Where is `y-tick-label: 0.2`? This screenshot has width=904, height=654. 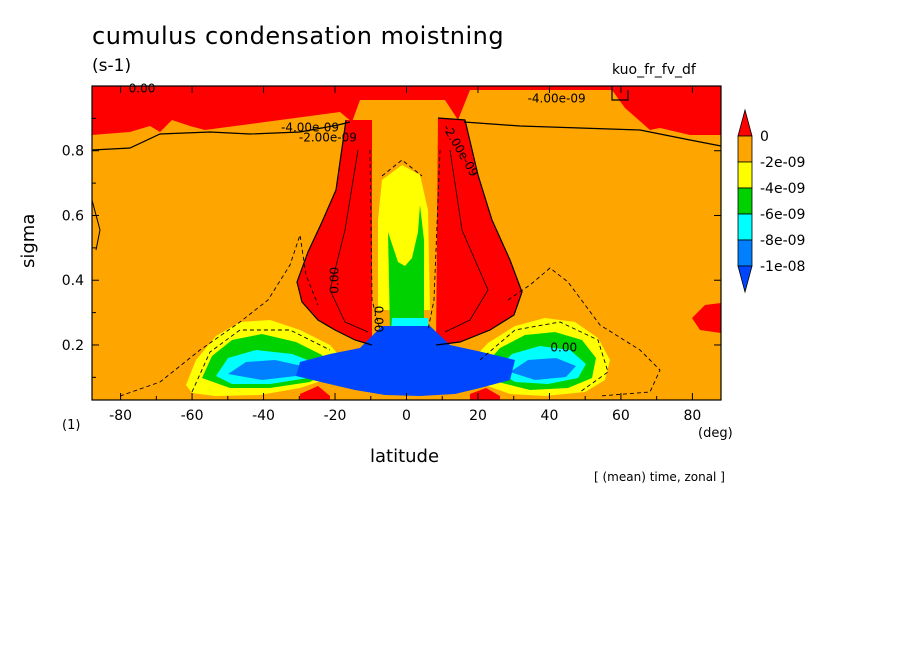
y-tick-label: 0.2 is located at coordinates (73, 346).